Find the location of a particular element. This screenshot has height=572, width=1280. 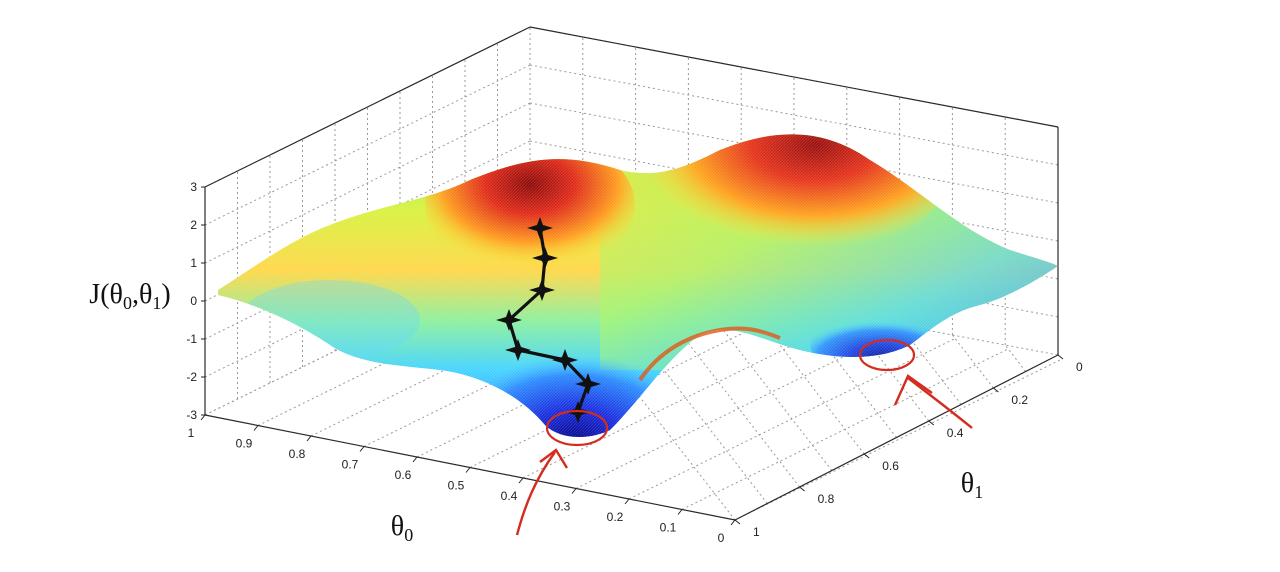

theta0-tick-label: 0.2 is located at coordinates (615, 517).